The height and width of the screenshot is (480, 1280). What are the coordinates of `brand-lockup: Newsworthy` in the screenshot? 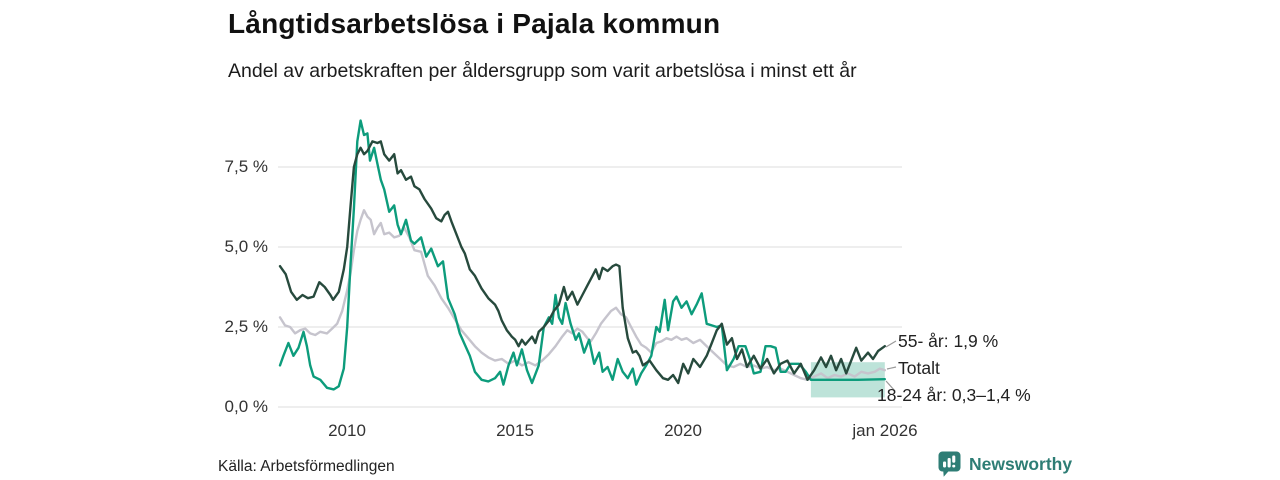 It's located at (1005, 464).